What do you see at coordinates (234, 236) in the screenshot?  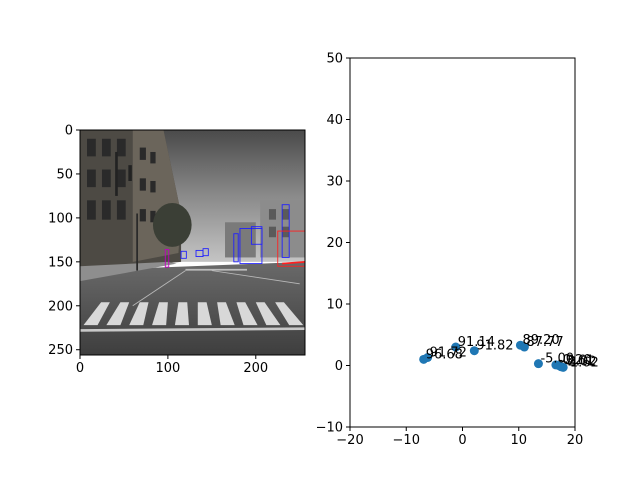 I see `detection-boxes` at bounding box center [234, 236].